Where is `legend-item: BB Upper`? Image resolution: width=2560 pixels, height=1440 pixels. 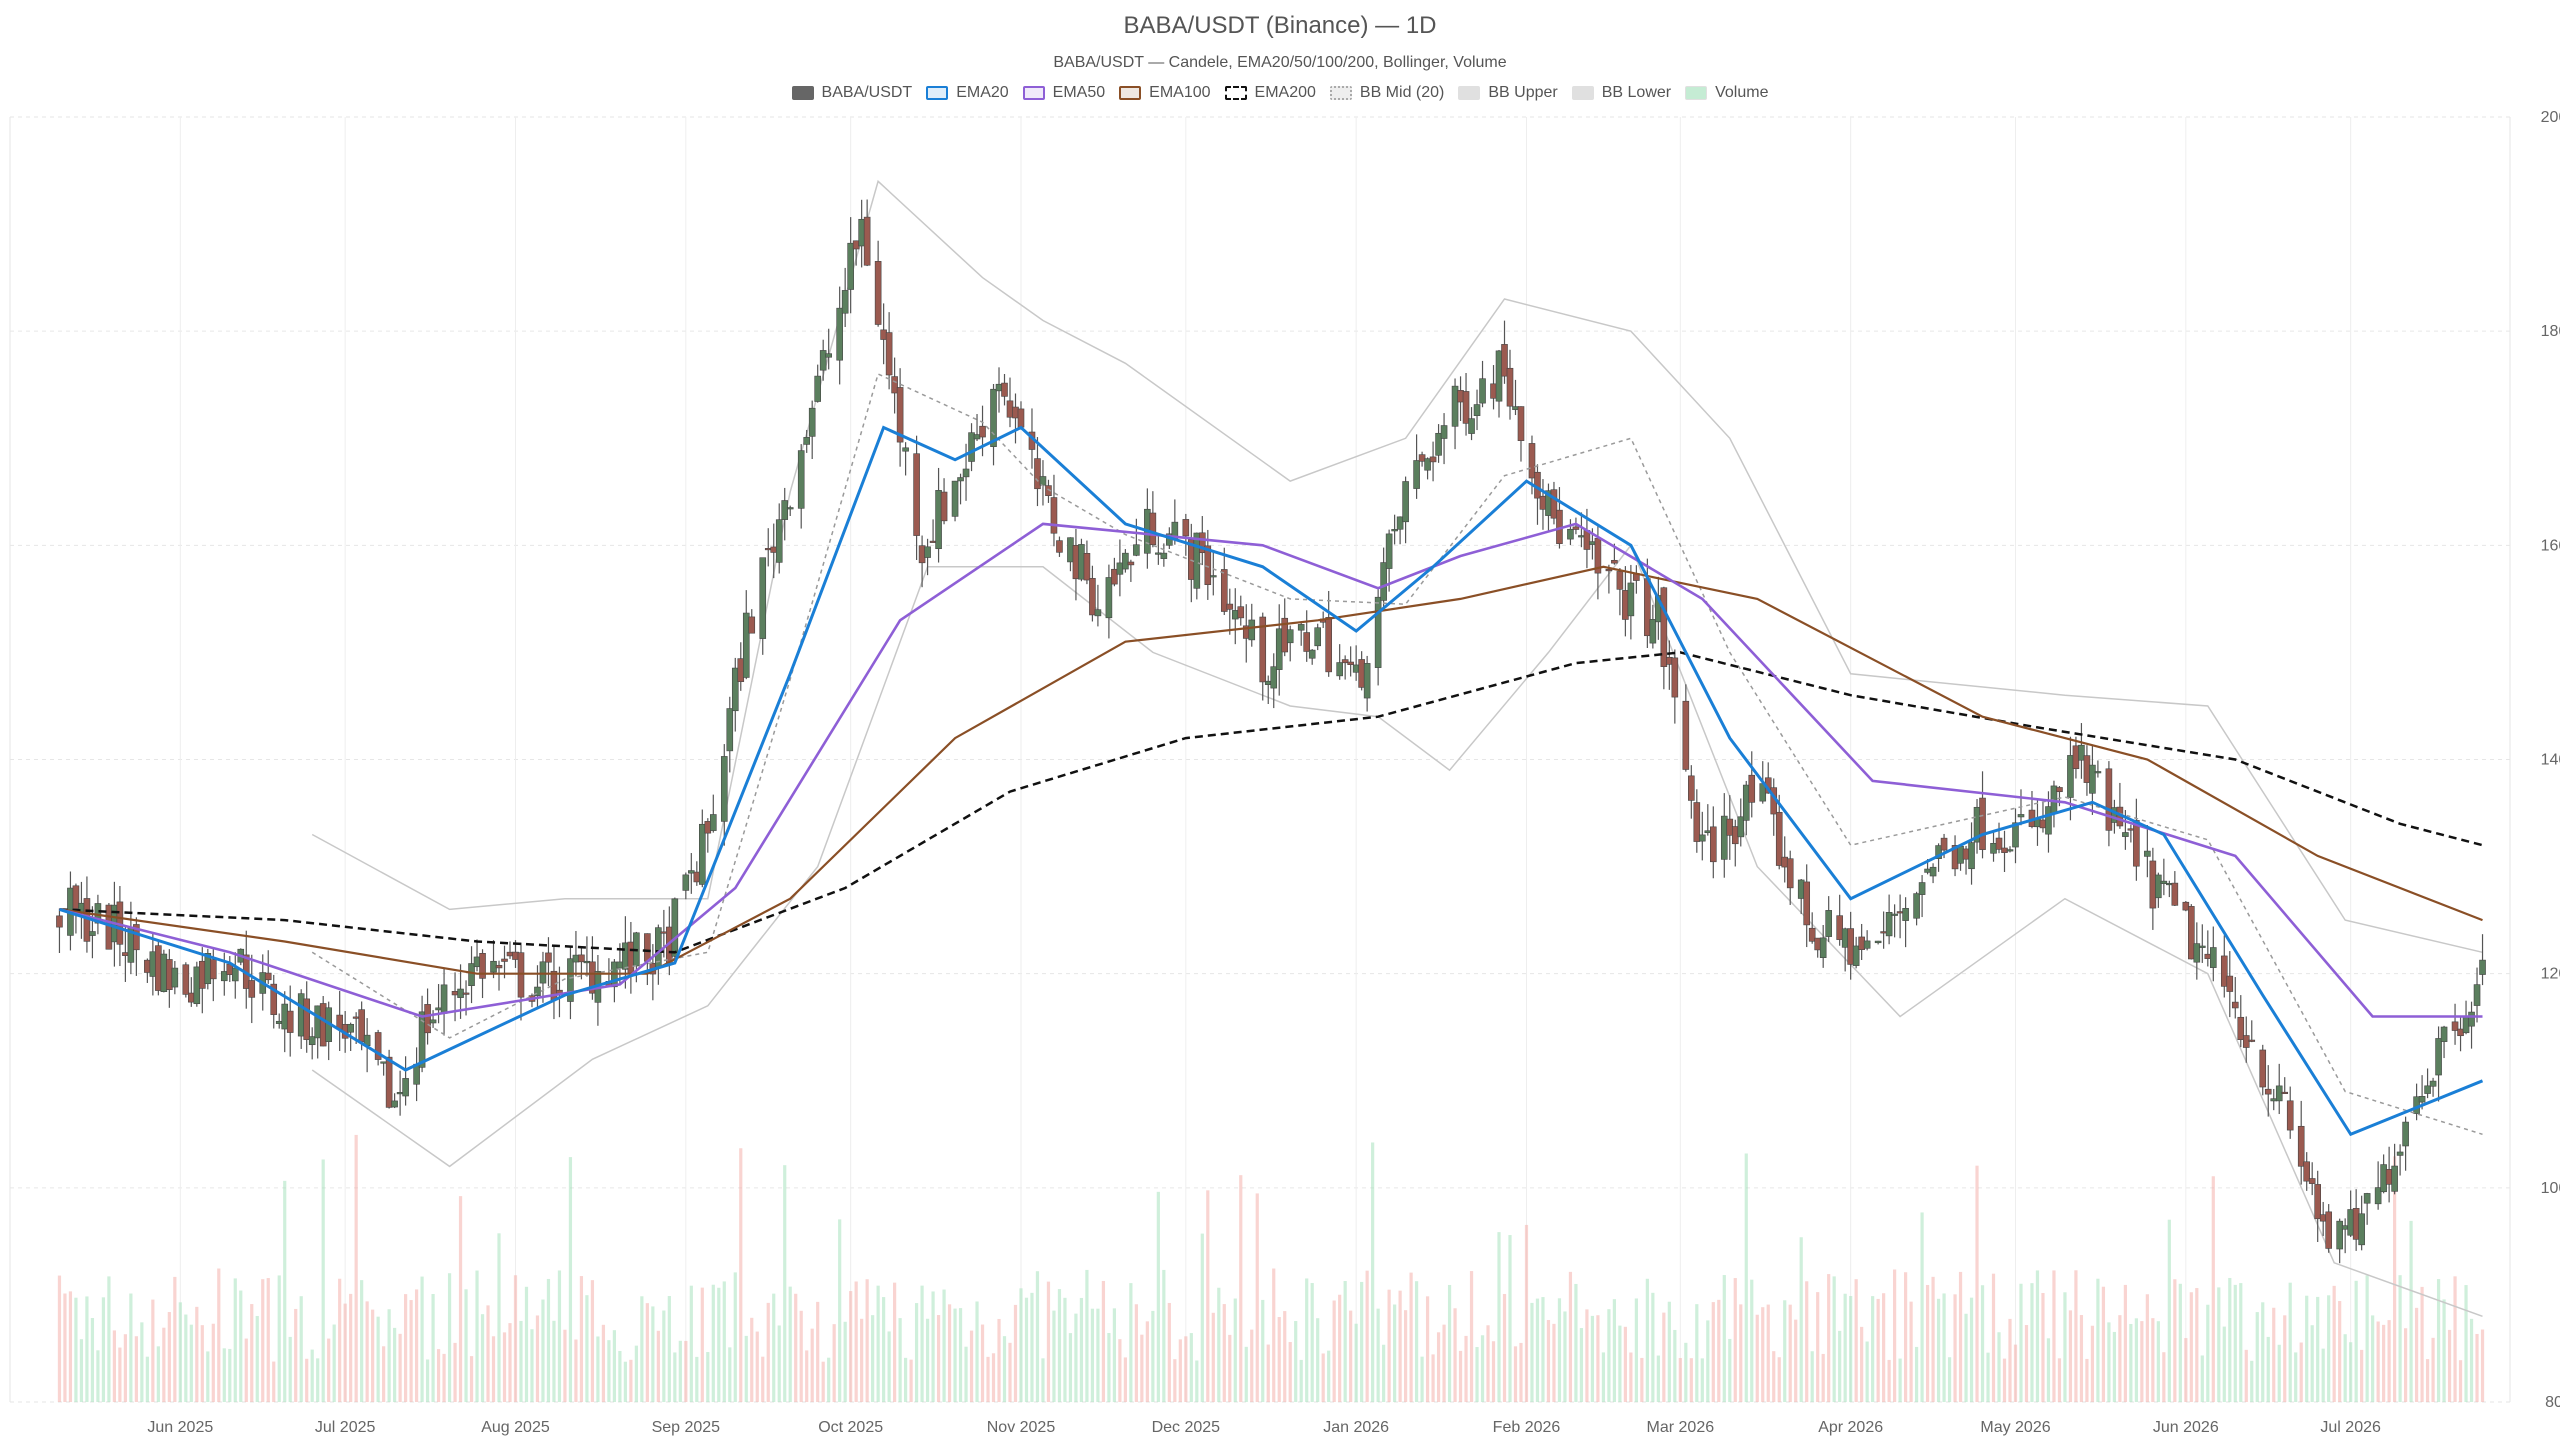
legend-item: BB Upper is located at coordinates (1508, 93).